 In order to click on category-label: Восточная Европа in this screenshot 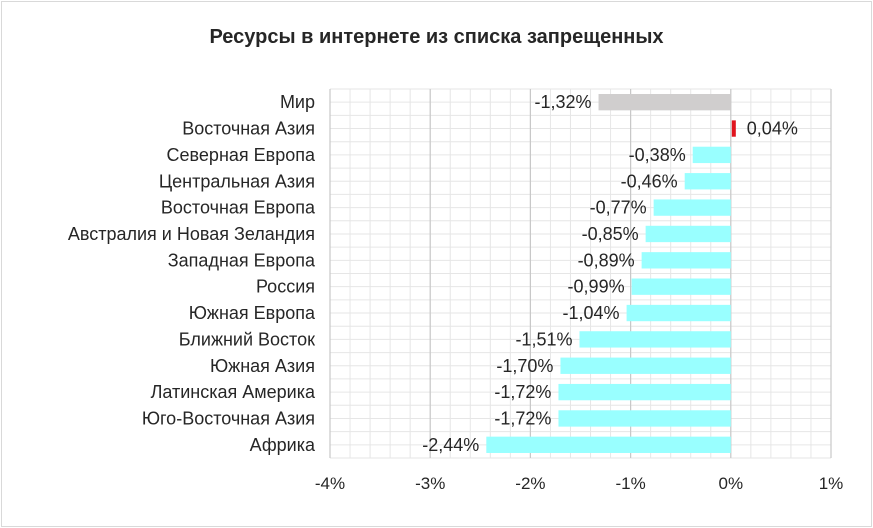, I will do `click(238, 208)`.